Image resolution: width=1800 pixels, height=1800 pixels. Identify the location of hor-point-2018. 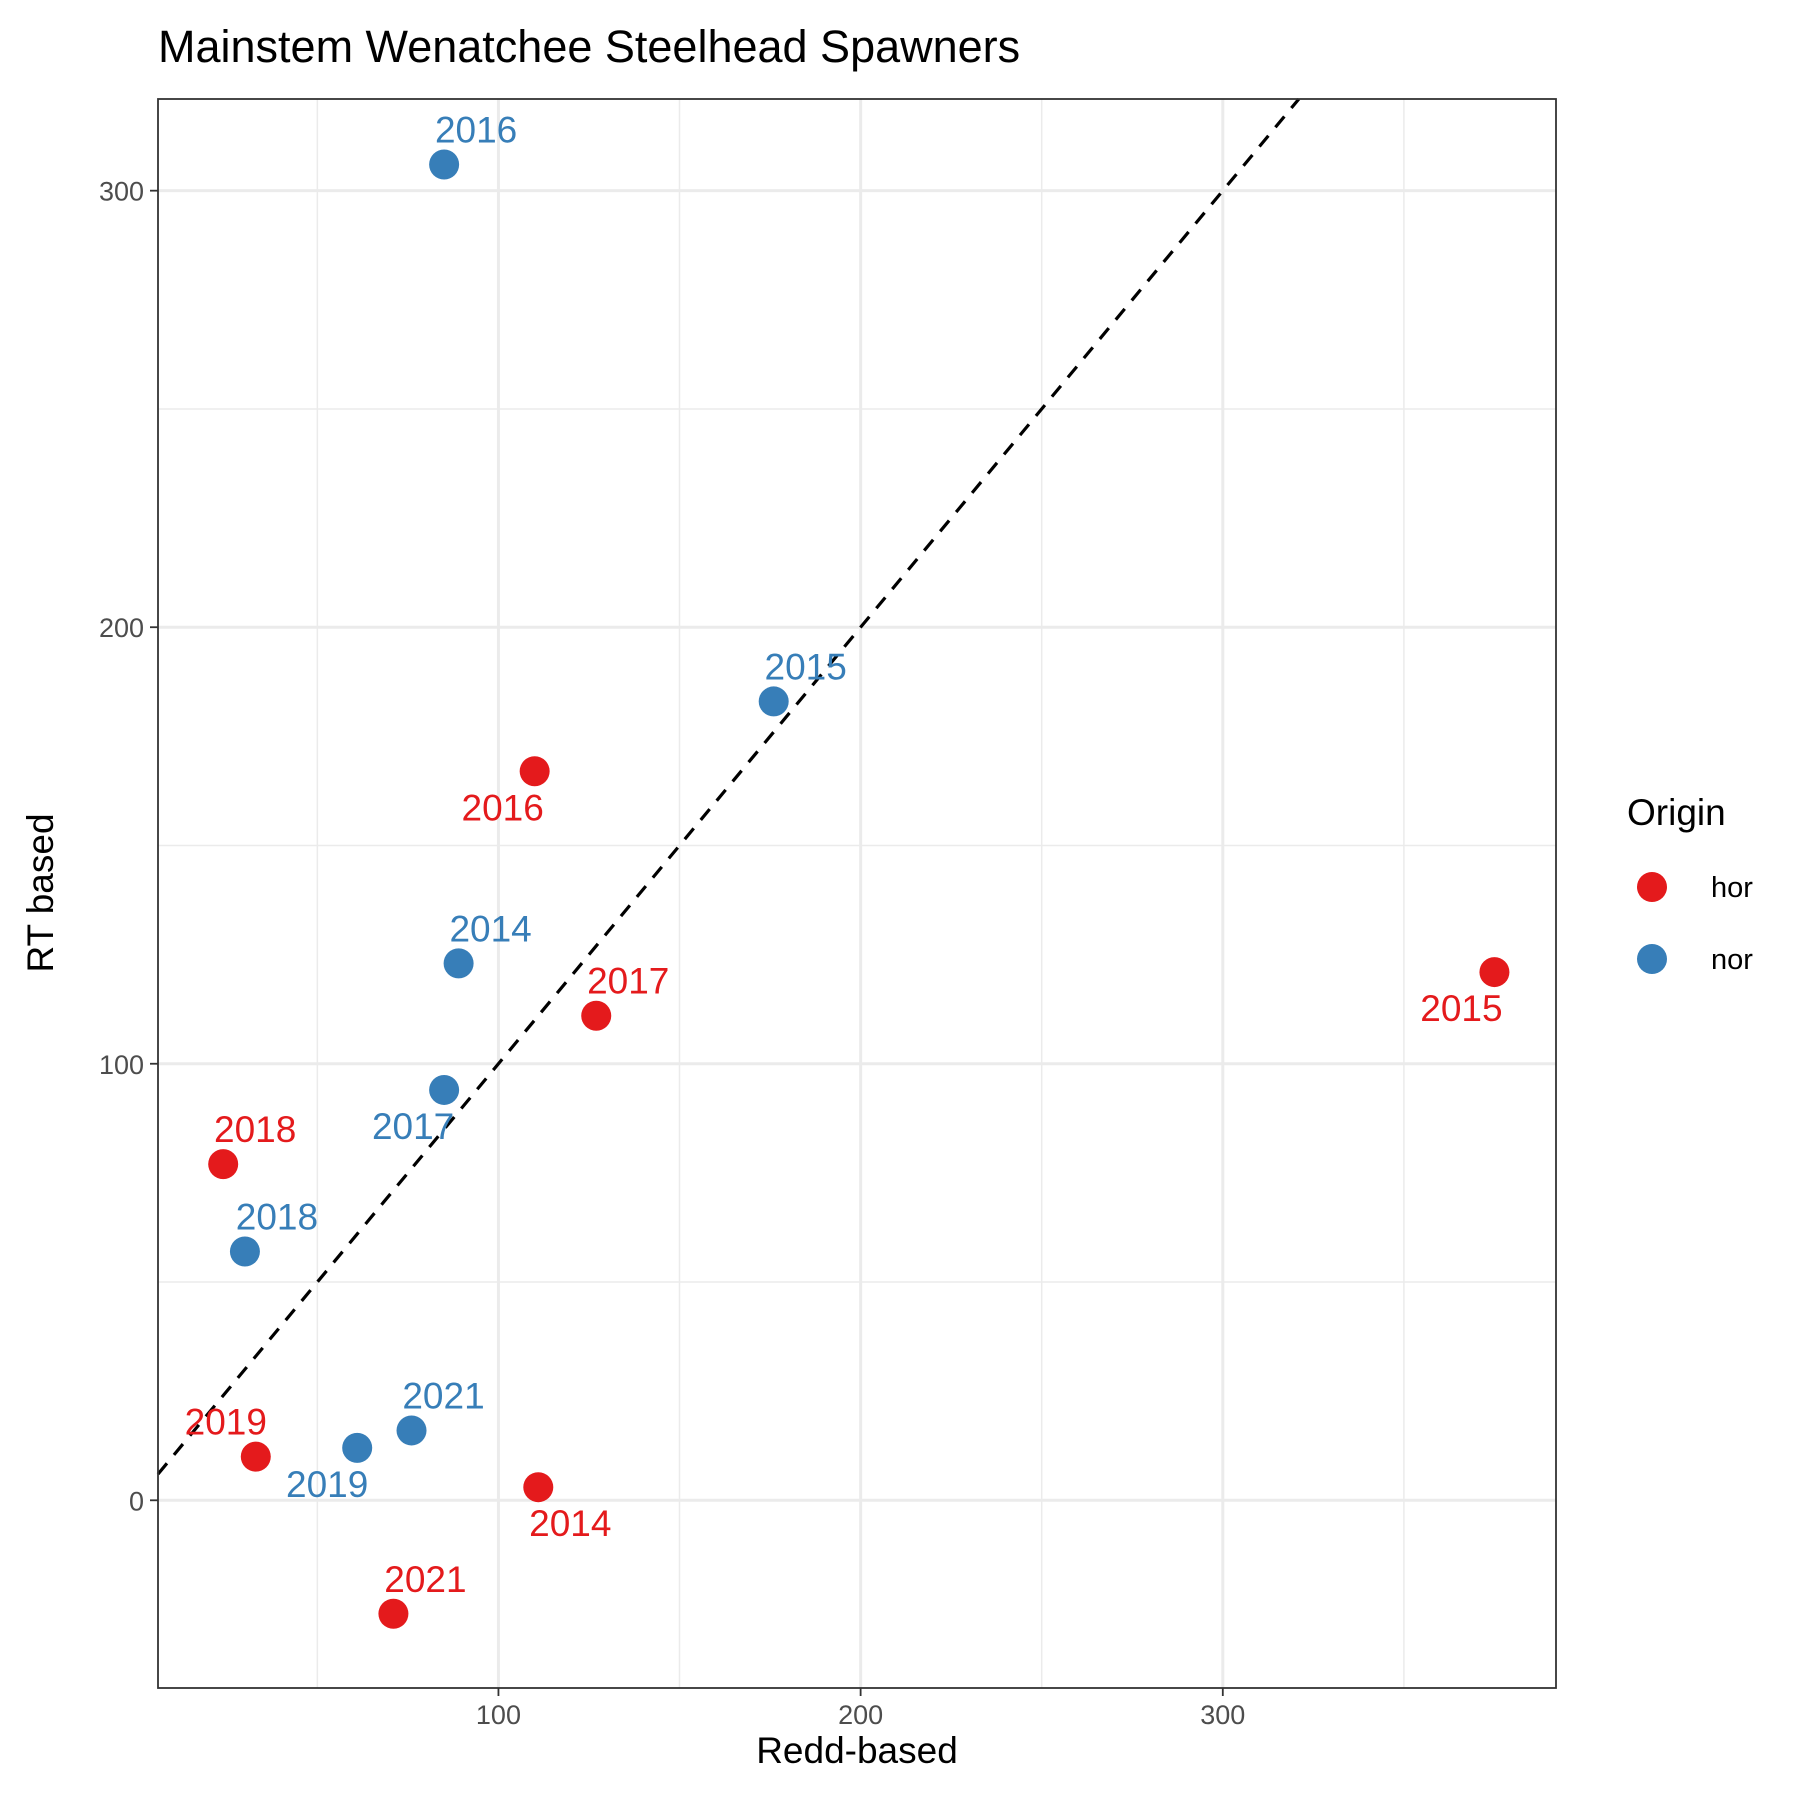
(223, 1164).